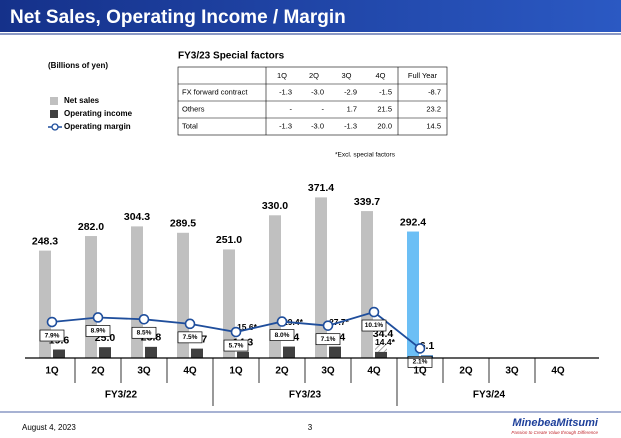 The width and height of the screenshot is (621, 438). Describe the element at coordinates (555, 423) in the screenshot. I see `logo: MinebeaMitsumi` at that location.